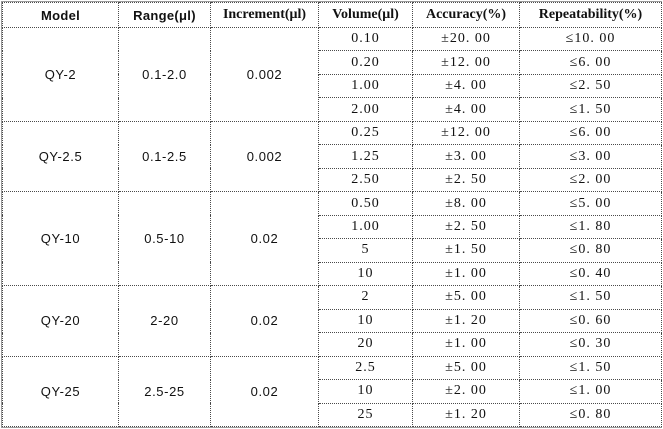 Image resolution: width=663 pixels, height=429 pixels. I want to click on repeatability-cell: ≤1. 00, so click(590, 391).